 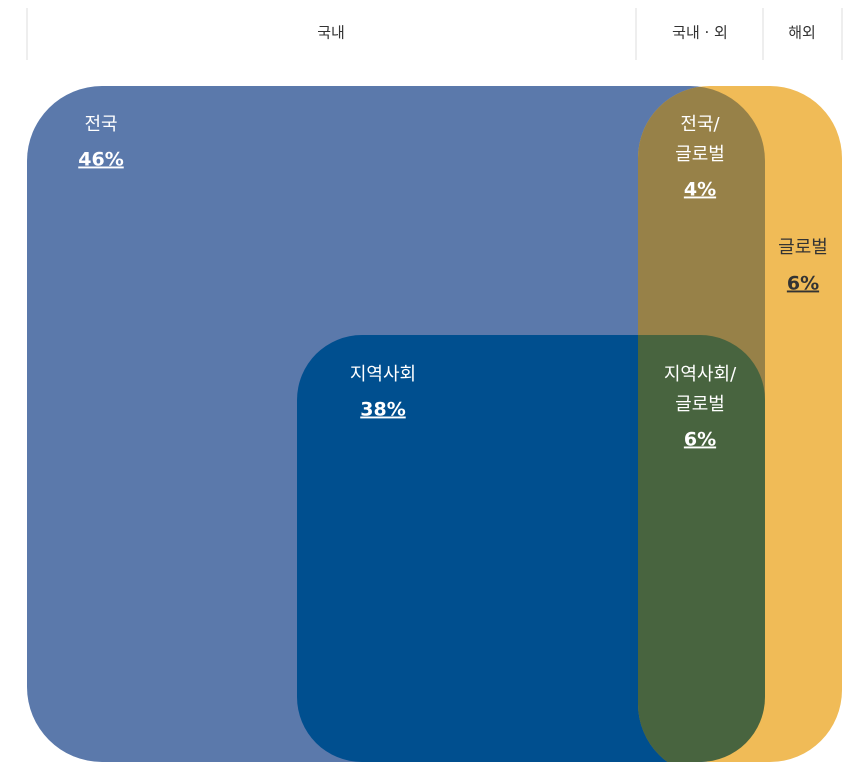 What do you see at coordinates (100, 124) in the screenshot?
I see `label: 전국` at bounding box center [100, 124].